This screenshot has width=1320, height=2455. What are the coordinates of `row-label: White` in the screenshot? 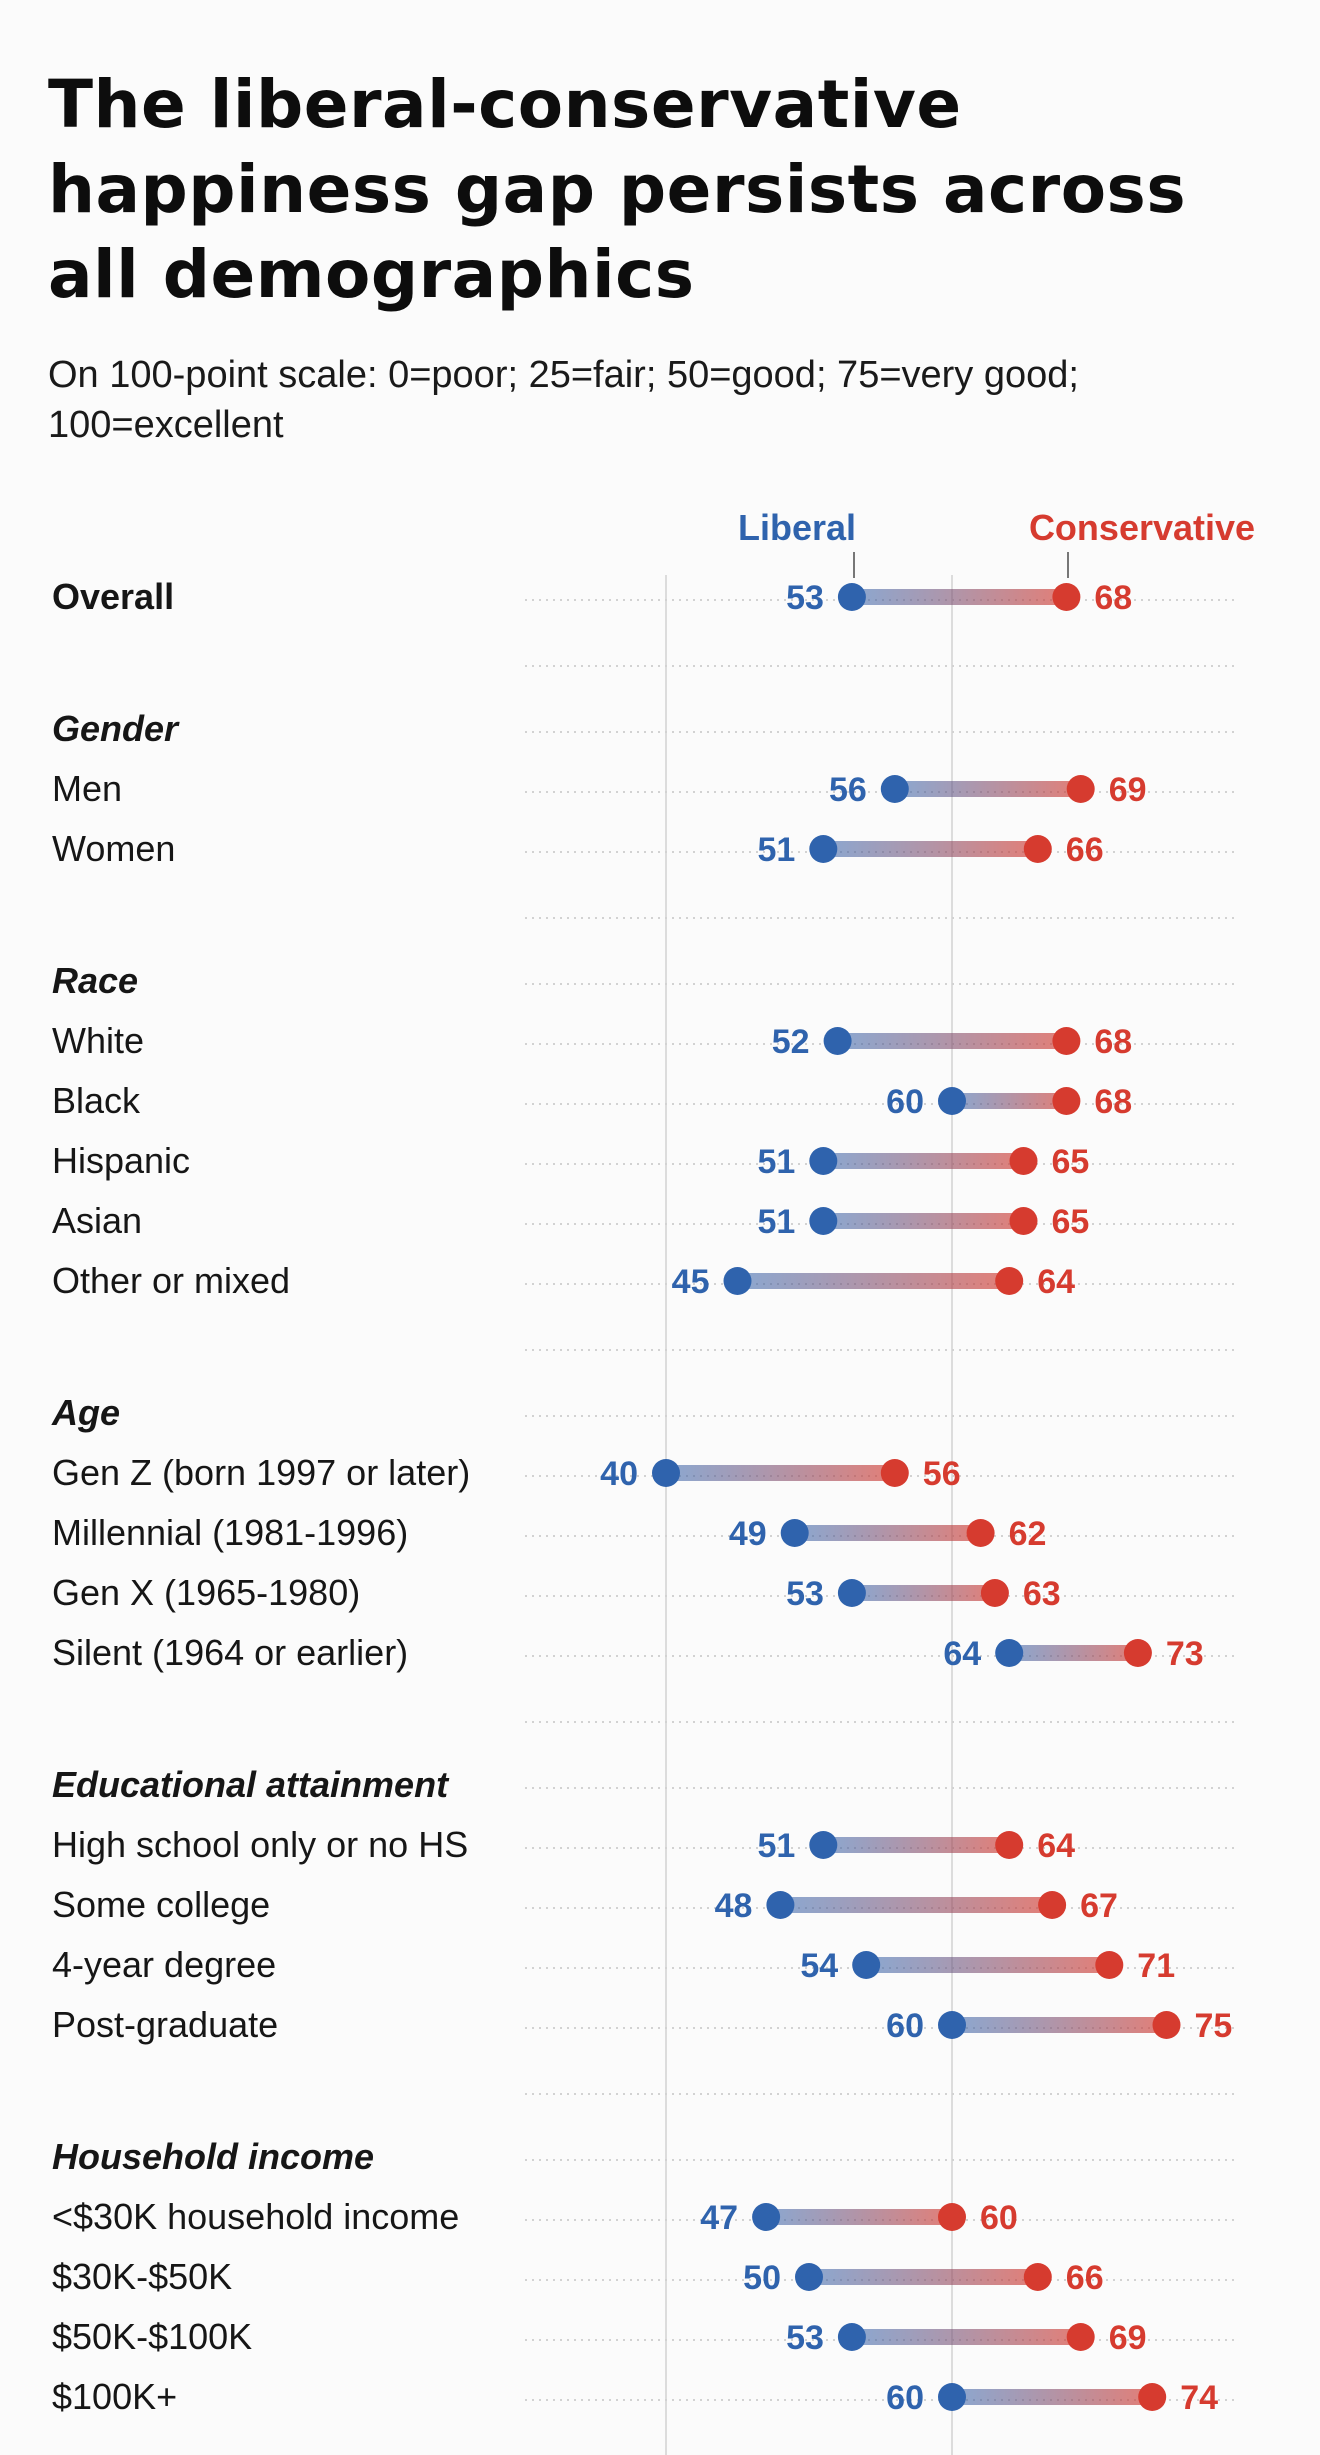 It's located at (98, 1040).